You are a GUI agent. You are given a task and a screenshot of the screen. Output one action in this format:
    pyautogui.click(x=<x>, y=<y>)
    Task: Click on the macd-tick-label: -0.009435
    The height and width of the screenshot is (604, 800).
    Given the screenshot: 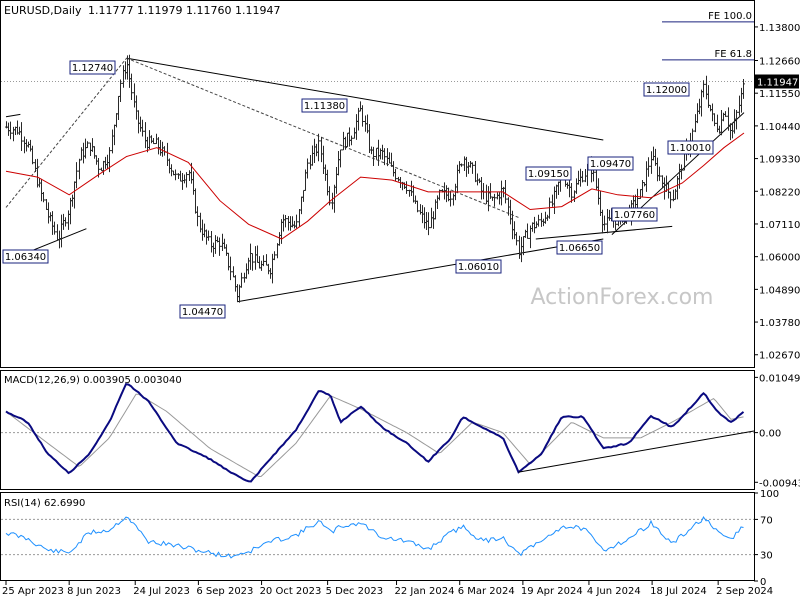 What is the action you would take?
    pyautogui.click(x=779, y=483)
    